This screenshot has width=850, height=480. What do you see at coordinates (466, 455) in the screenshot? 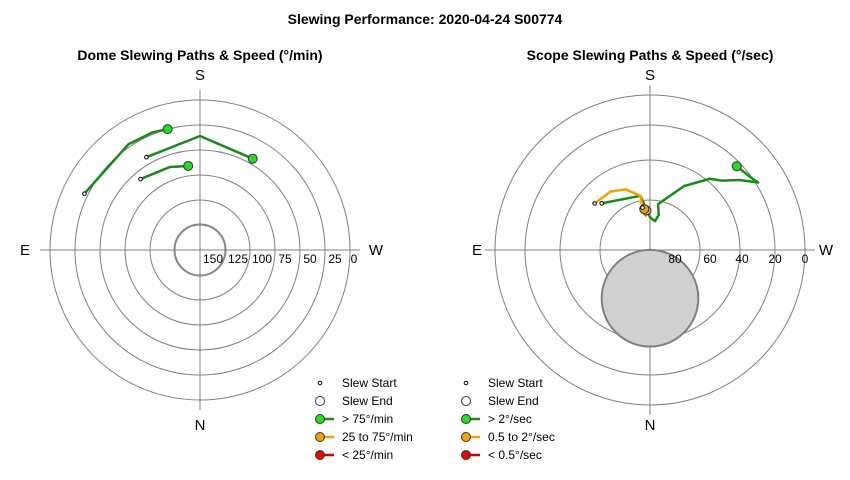
I see `scope-legend-marker-slow` at bounding box center [466, 455].